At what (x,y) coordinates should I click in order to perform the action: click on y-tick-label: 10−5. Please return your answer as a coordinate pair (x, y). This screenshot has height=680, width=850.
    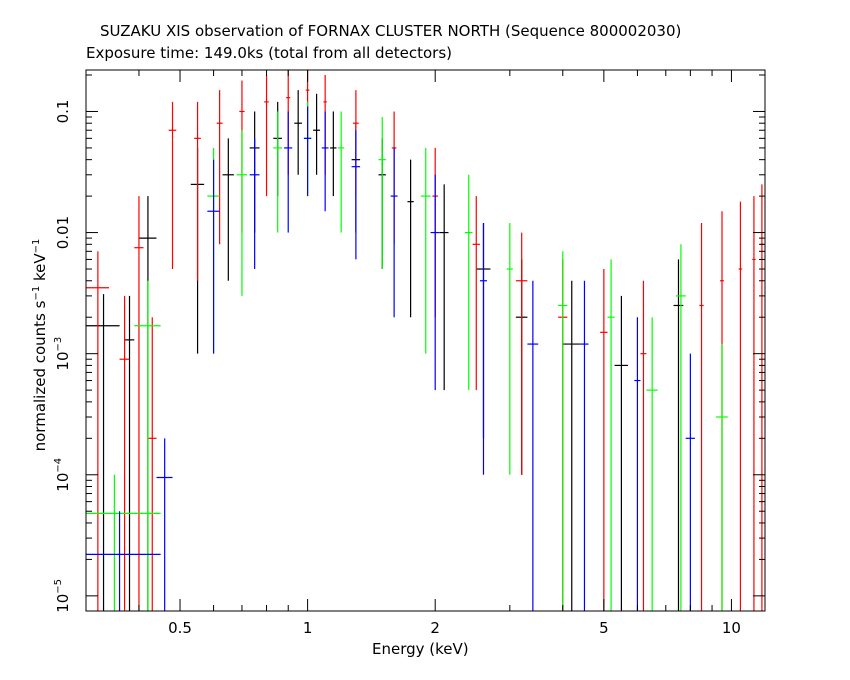
    Looking at the image, I should click on (62, 596).